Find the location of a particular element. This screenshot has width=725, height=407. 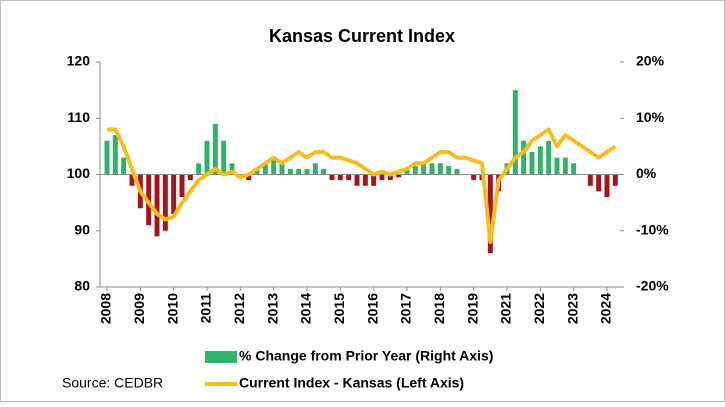

x-tick-label: 2019 is located at coordinates (472, 308).